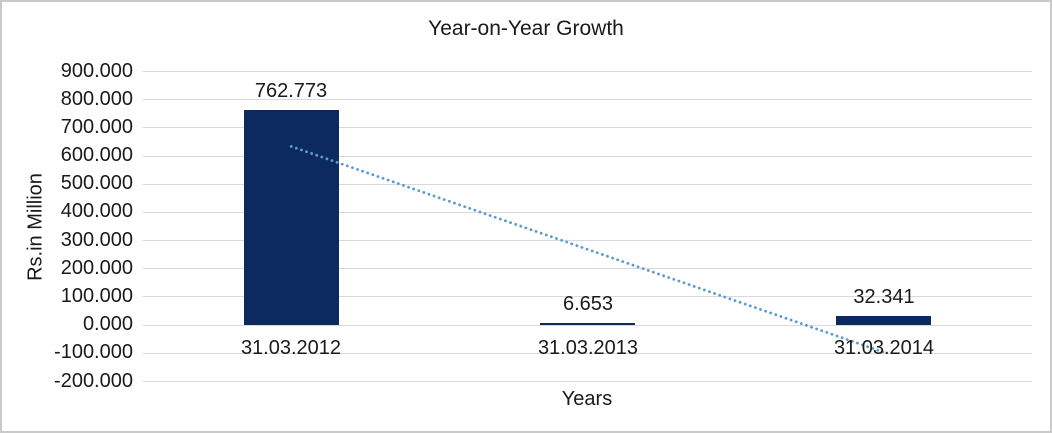 This screenshot has height=433, width=1052. Describe the element at coordinates (96, 99) in the screenshot. I see `y-tick-label: 800.000` at that location.